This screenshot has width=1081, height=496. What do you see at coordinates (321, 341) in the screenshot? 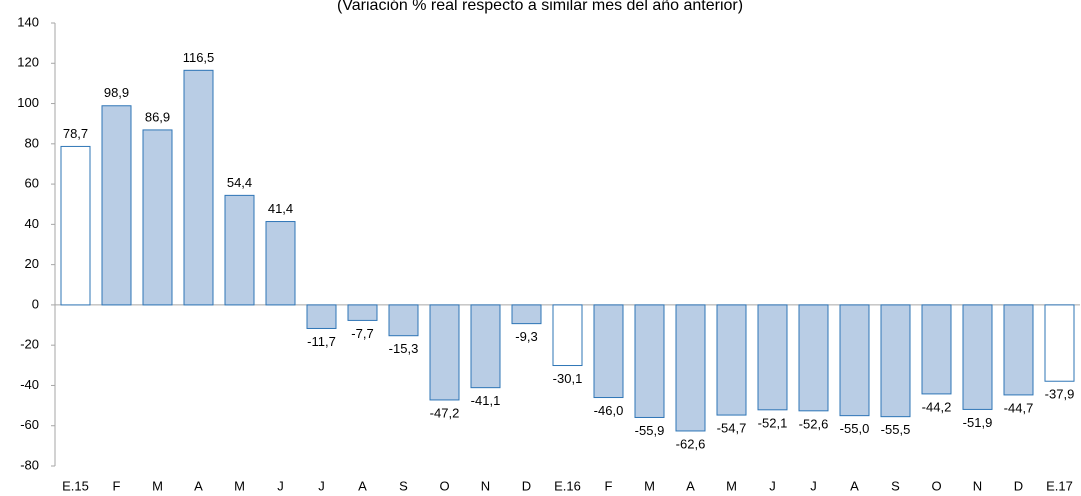
I see `data-label: -11,7` at bounding box center [321, 341].